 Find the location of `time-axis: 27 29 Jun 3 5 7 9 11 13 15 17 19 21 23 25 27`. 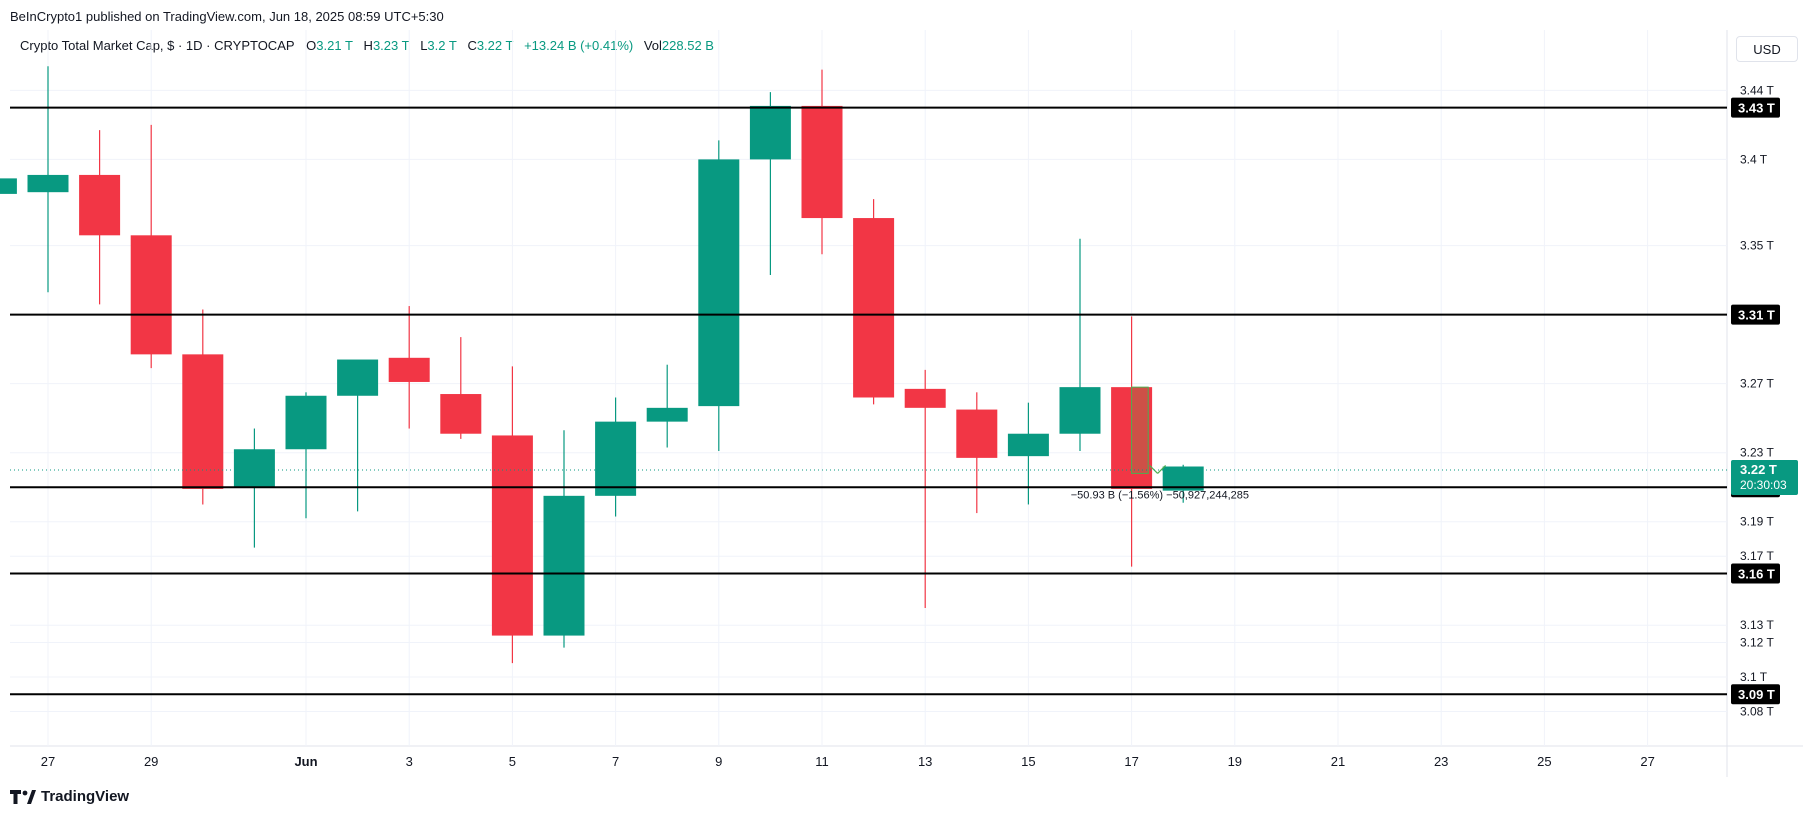

time-axis: 27 29 Jun 3 5 7 9 11 13 15 17 19 21 23 25 27 is located at coordinates (848, 761).